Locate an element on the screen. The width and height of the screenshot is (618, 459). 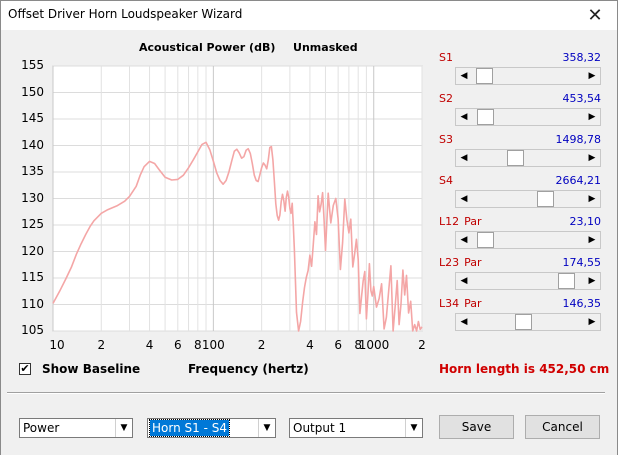
y-tick-label: 135 is located at coordinates (32, 171).